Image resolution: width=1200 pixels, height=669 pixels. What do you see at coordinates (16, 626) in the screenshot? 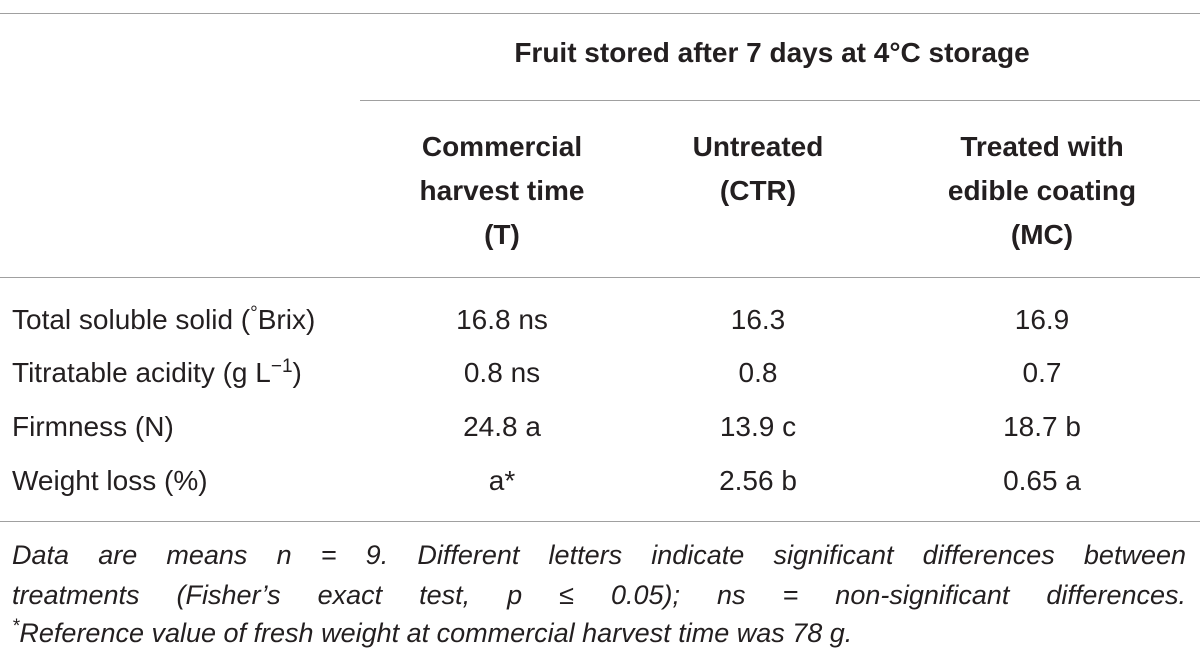
I see `footnote-mark: *` at bounding box center [16, 626].